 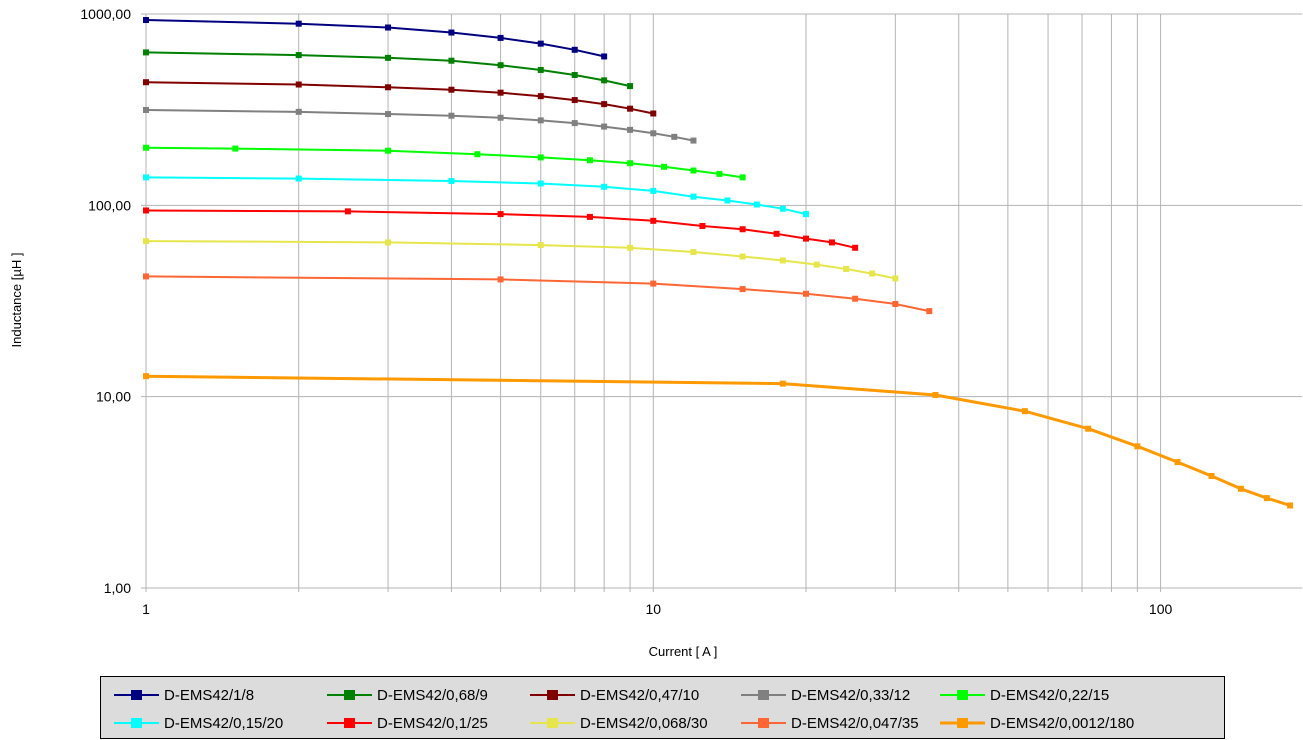 I want to click on legend-item: D-EMS42/0,15/20, so click(x=198, y=723).